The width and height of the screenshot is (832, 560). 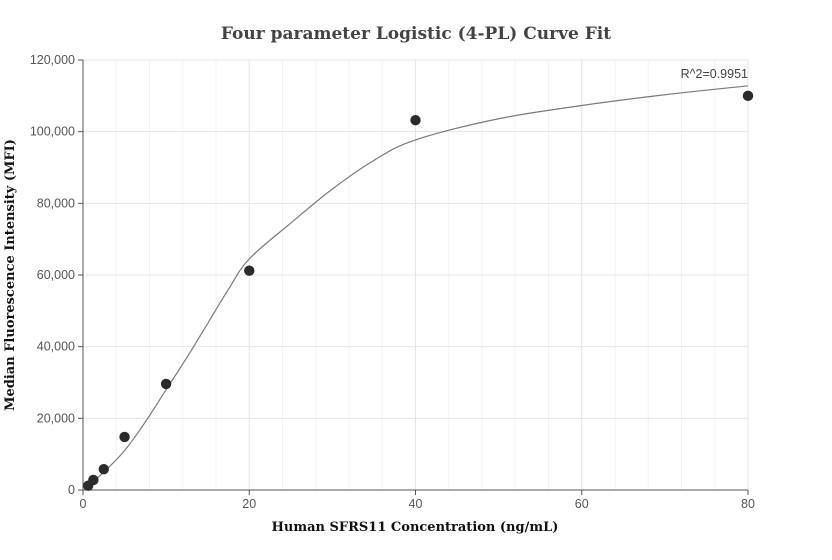 I want to click on y-tick-label: 0, so click(x=71, y=490).